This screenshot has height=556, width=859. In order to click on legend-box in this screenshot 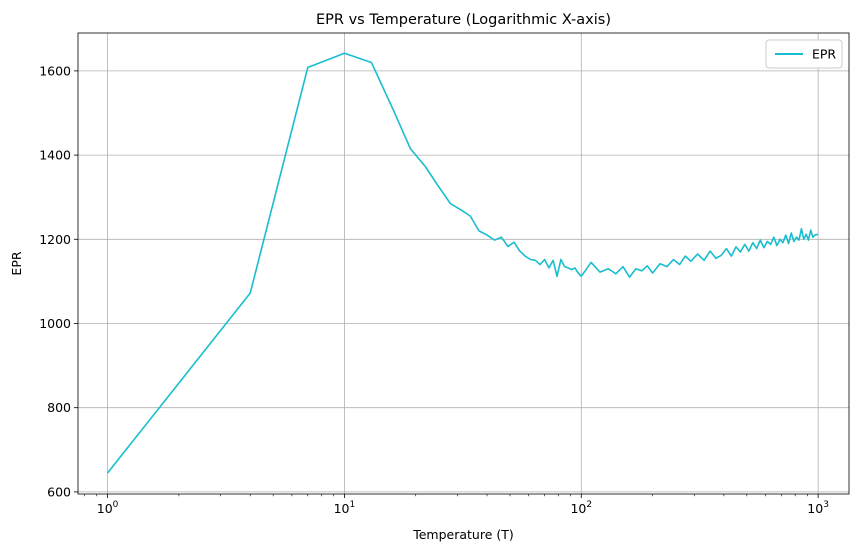, I will do `click(804, 54)`.